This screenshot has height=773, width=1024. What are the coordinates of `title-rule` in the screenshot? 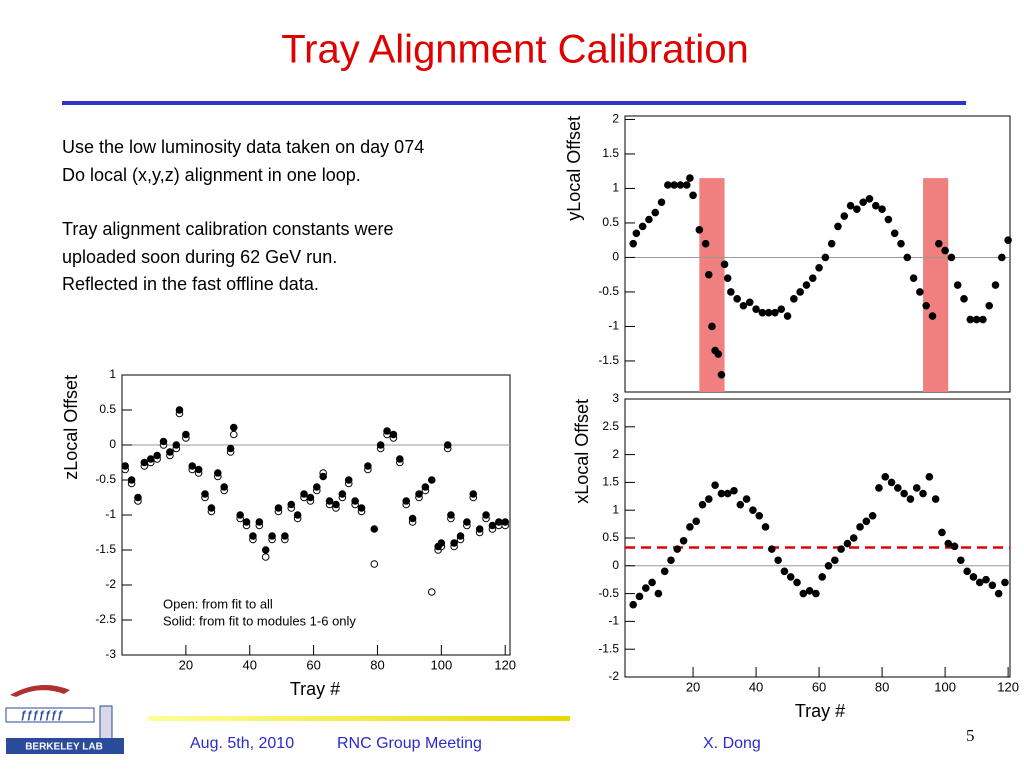 It's located at (514, 103).